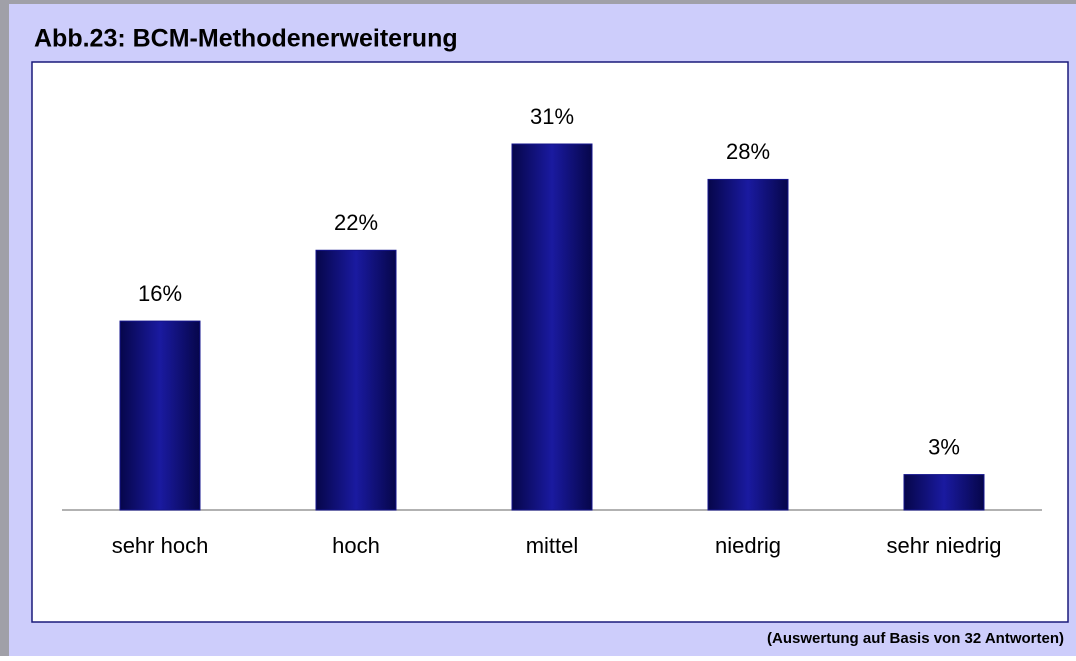  Describe the element at coordinates (356, 545) in the screenshot. I see `x-tick-label: hoch` at that location.